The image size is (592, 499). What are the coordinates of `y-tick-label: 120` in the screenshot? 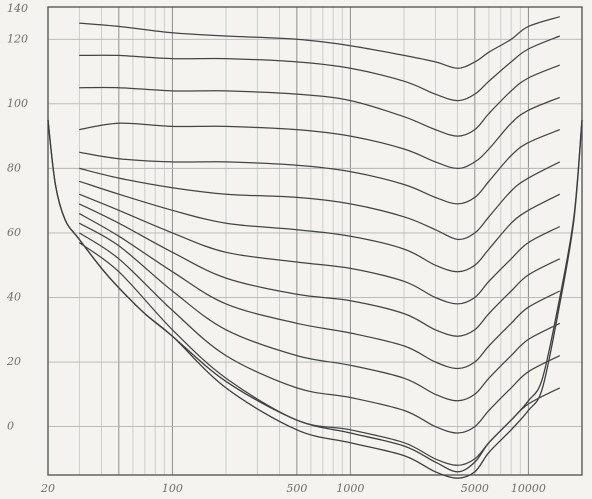 It's located at (17, 38).